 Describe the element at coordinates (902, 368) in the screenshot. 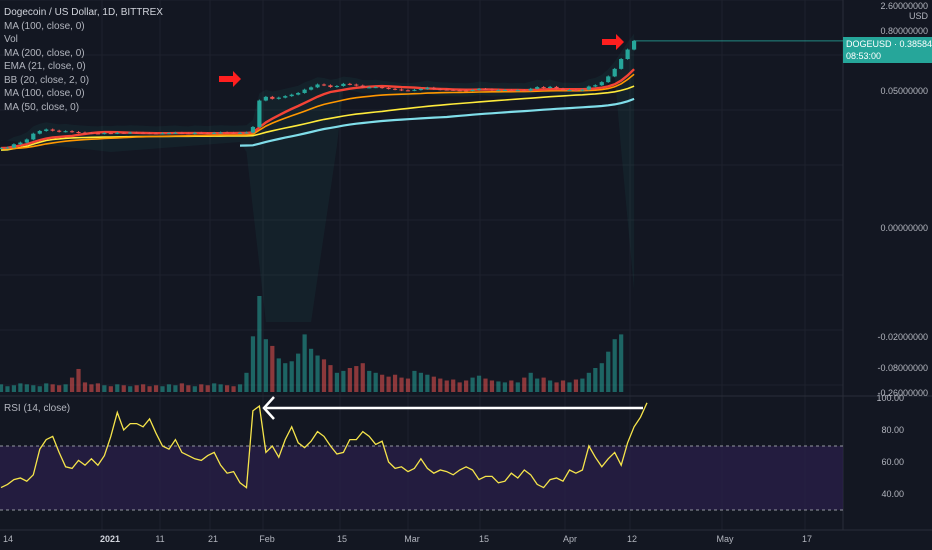

I see `price-axis-label: -0.08000000` at that location.